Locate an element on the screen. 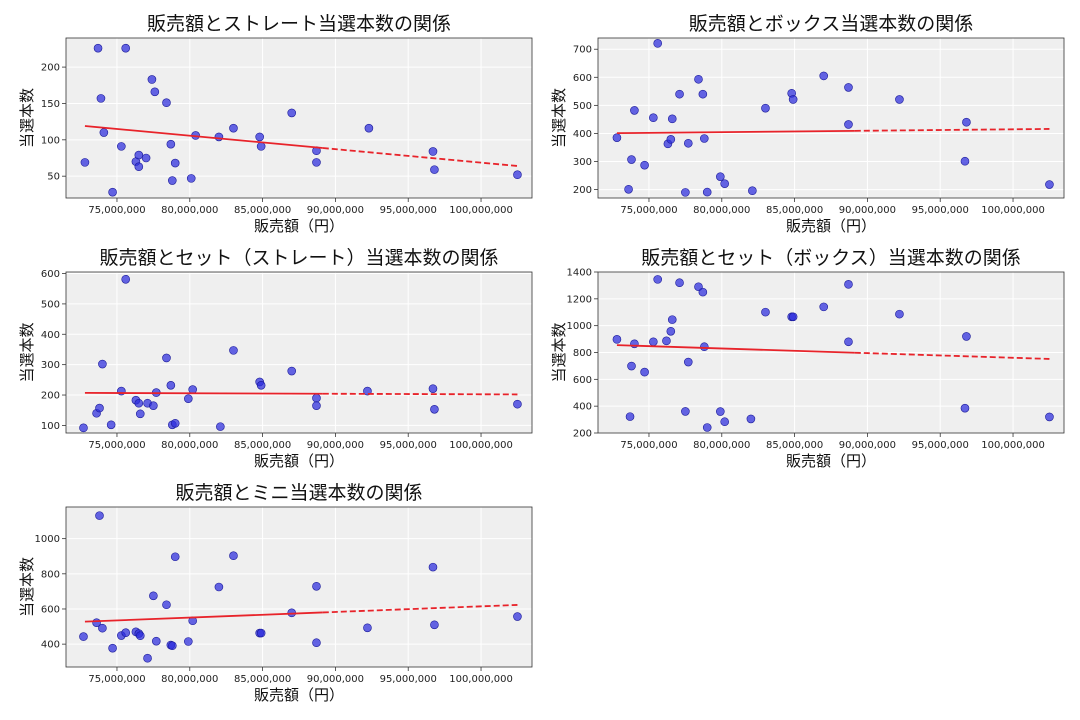 This screenshot has height=720, width=1080. y-tick-label: 100 is located at coordinates (50, 140).